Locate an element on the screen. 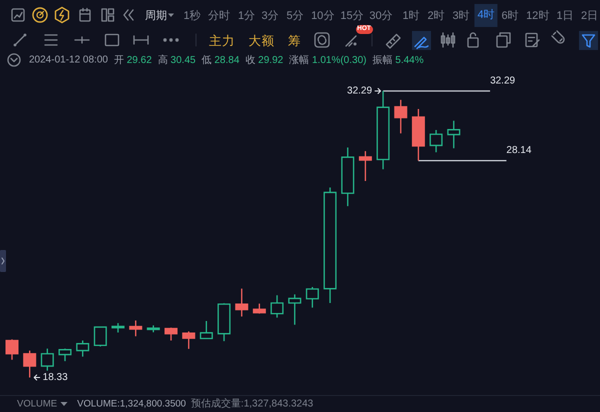 This screenshot has width=600, height=412. button-period: 周期 is located at coordinates (156, 15).